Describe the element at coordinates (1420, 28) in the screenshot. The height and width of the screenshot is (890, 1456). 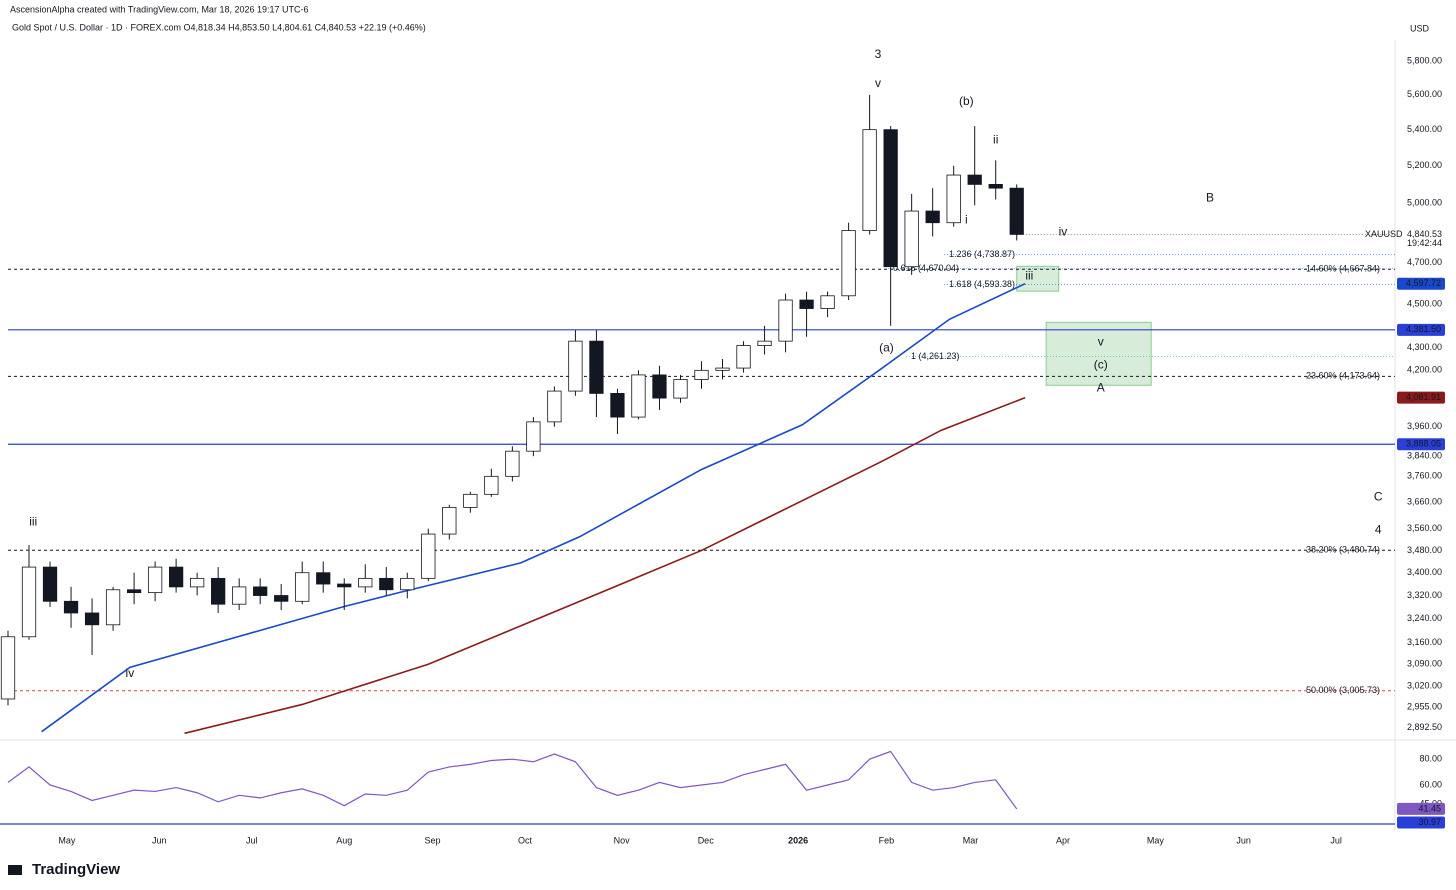
I see `currency: USD` at that location.